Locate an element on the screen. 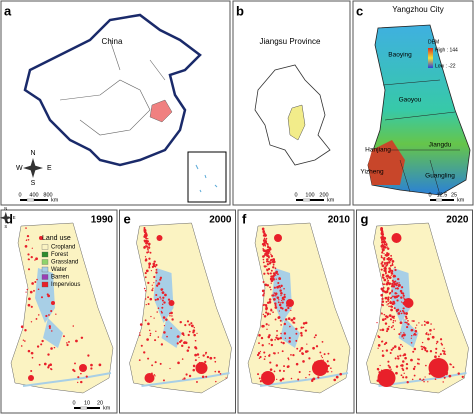  river is located at coordinates (185, 379).